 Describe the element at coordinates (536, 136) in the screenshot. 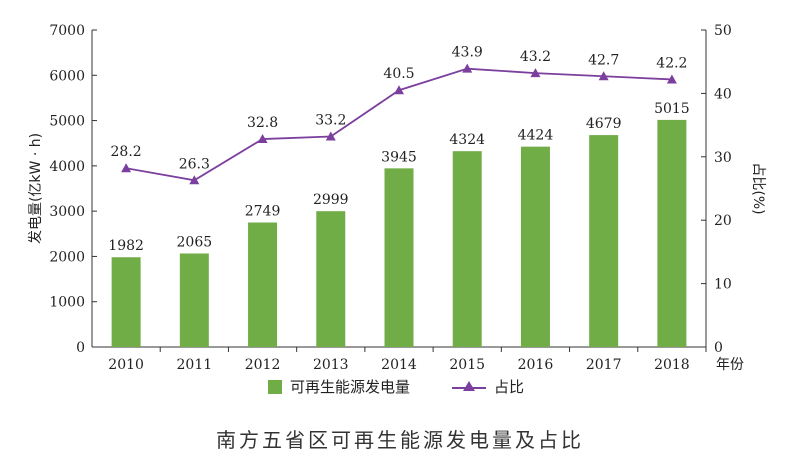

I see `bar-value-label: 4424` at that location.